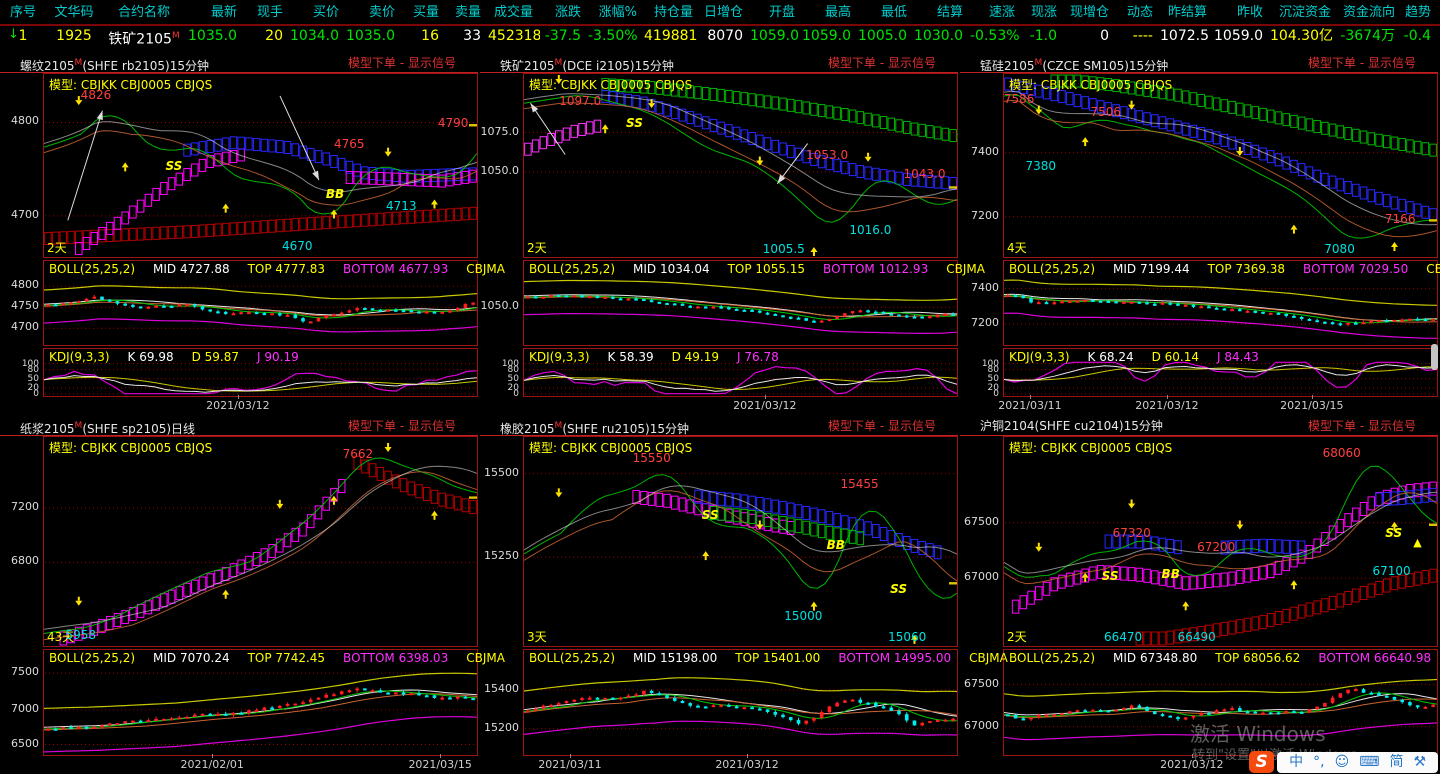 The image size is (1440, 774). I want to click on quote-col-header-25: 资金流向, so click(1368, 12).